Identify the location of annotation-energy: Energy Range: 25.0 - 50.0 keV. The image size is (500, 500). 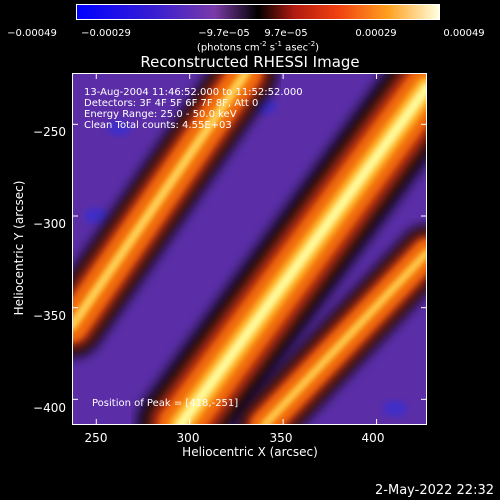
(160, 114).